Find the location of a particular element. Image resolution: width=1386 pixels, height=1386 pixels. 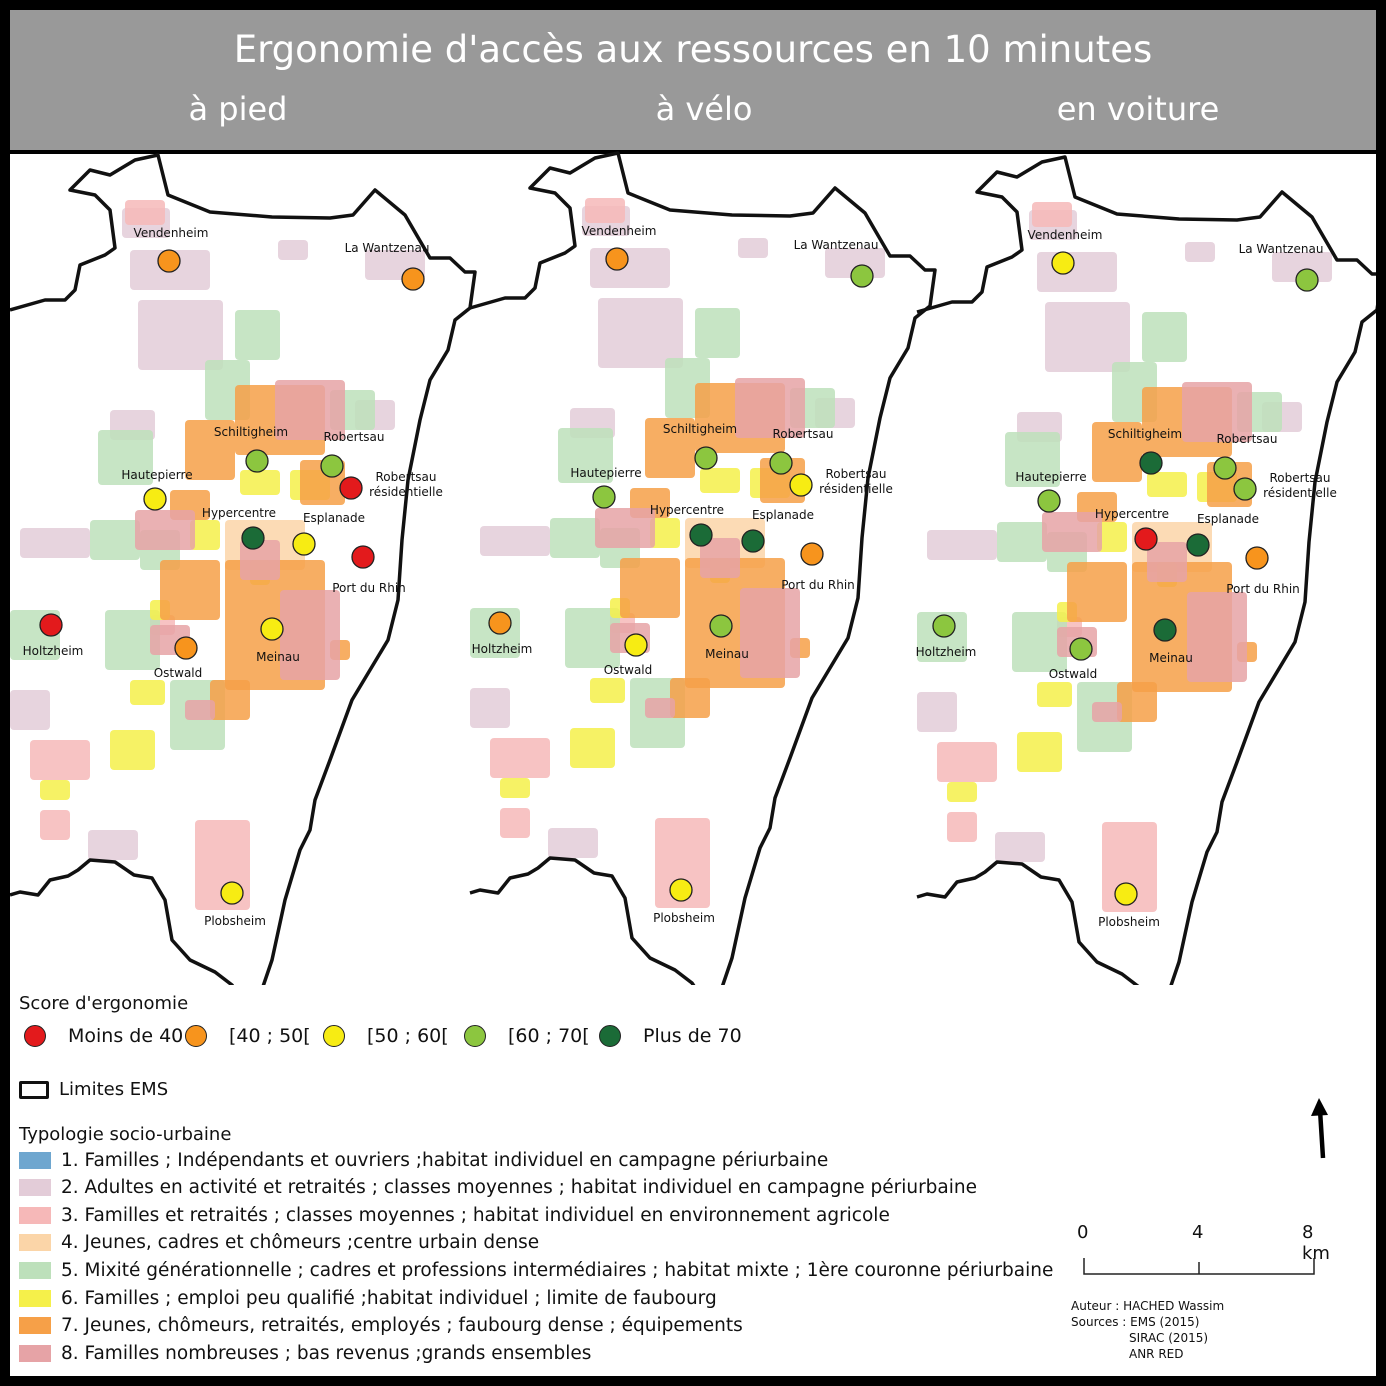

subtitle-bike: à vélo is located at coordinates (704, 109).